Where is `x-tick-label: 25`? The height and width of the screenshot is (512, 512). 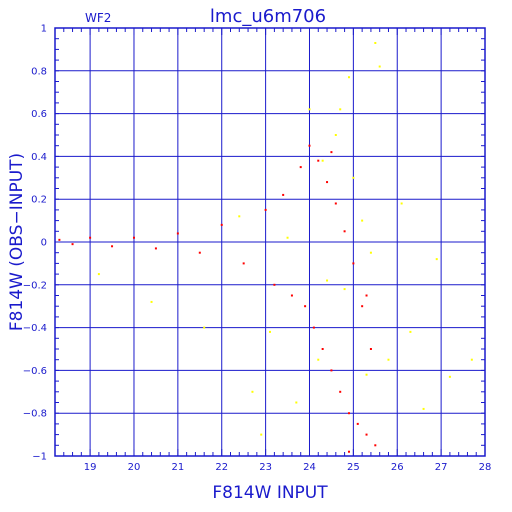
x-tick-label: 25 is located at coordinates (353, 467).